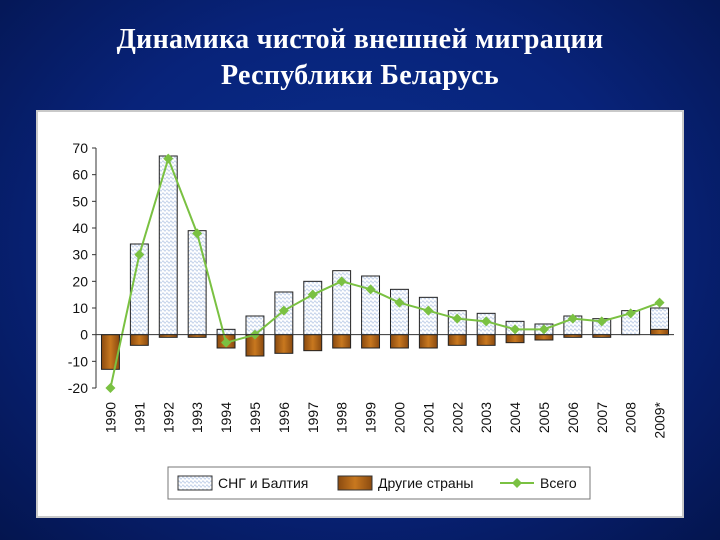  Describe the element at coordinates (80, 148) in the screenshot. I see `y-tick-label: 70` at that location.